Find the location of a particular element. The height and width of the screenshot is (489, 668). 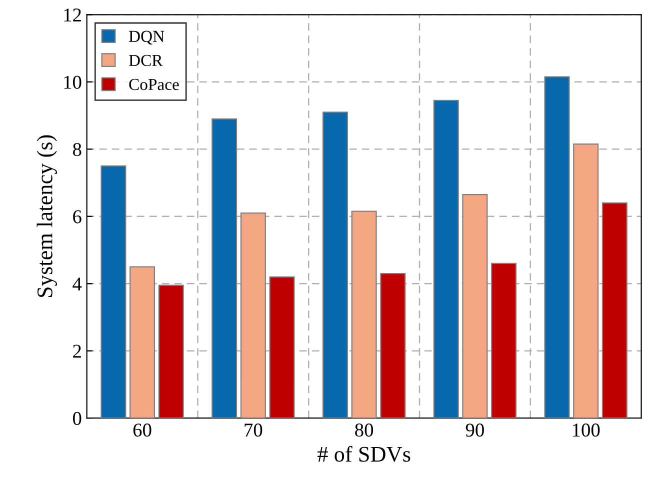

x-tick-label: 80 is located at coordinates (364, 430).